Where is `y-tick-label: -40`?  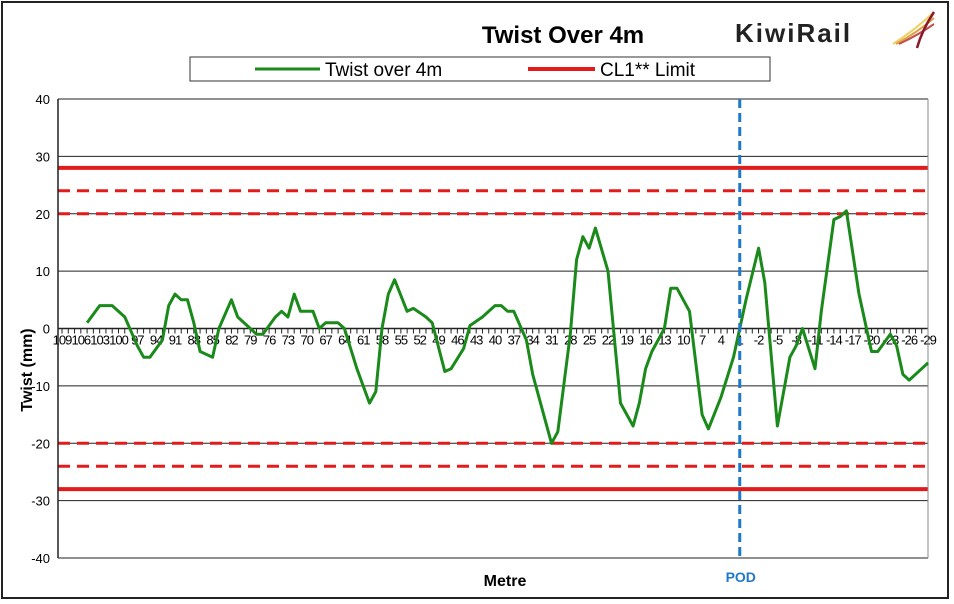
y-tick-label: -40 is located at coordinates (40, 558).